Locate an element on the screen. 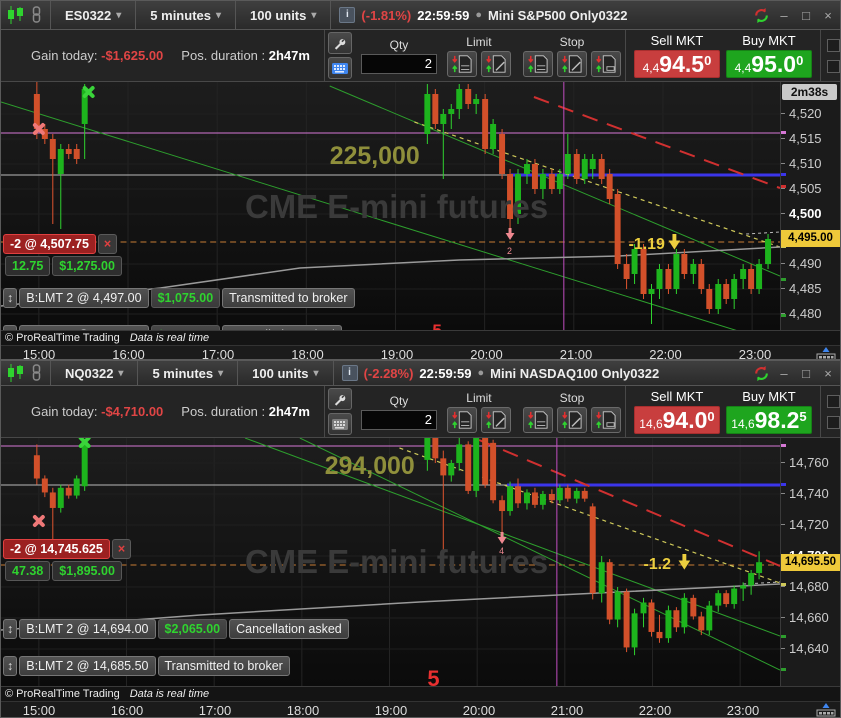 The width and height of the screenshot is (841, 718). instrument-name: Mini S&P500 Only0322 is located at coordinates (557, 15).